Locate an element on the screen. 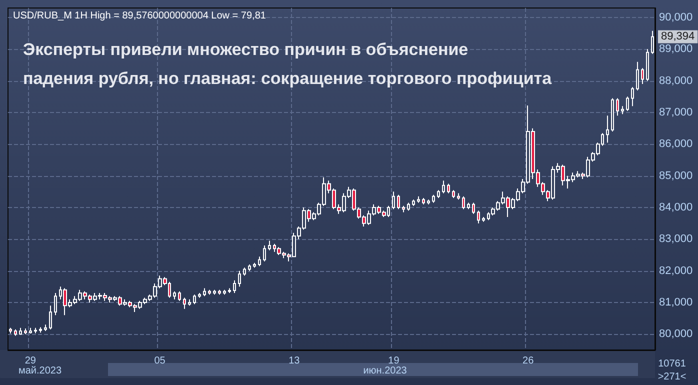 Image resolution: width=698 pixels, height=385 pixels. y-tick-label: 85,000 is located at coordinates (676, 176).